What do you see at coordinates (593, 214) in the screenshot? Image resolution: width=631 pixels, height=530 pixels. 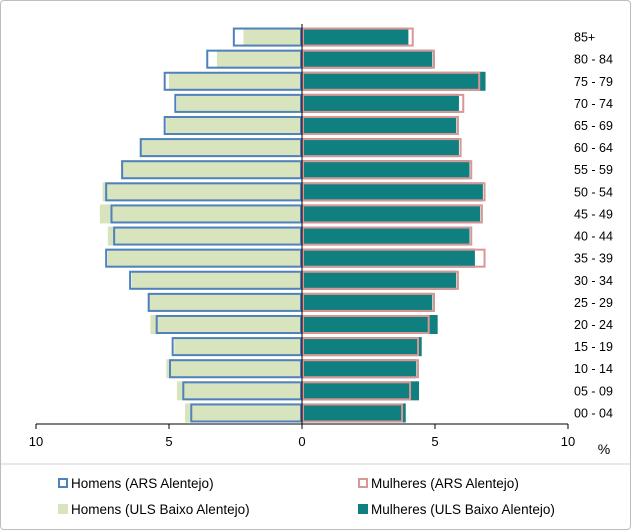 I see `age-group-label: 45 - 49` at bounding box center [593, 214].